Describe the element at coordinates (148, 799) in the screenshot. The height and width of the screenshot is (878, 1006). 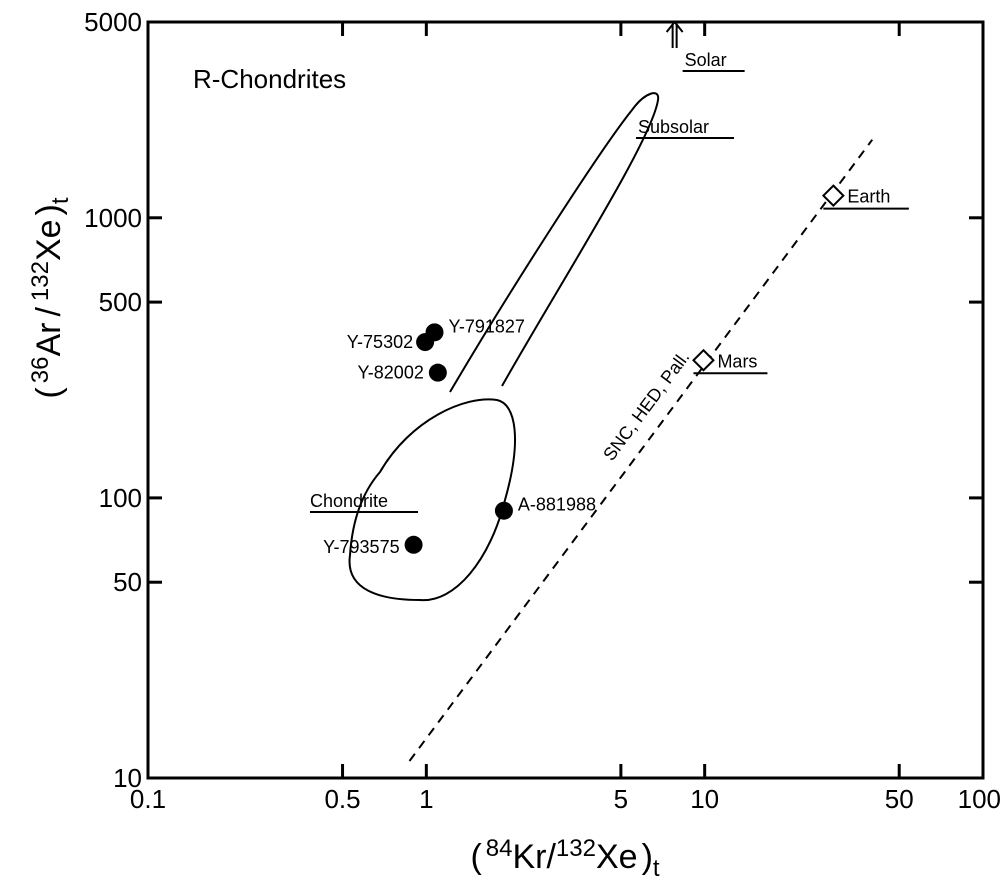
I see `x-tick-label: 0.1` at that location.